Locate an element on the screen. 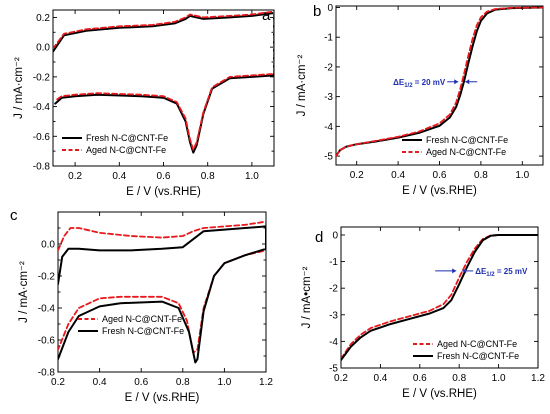  delta-e-annotation: ΔE1/2 = 20 mV is located at coordinates (419, 83).